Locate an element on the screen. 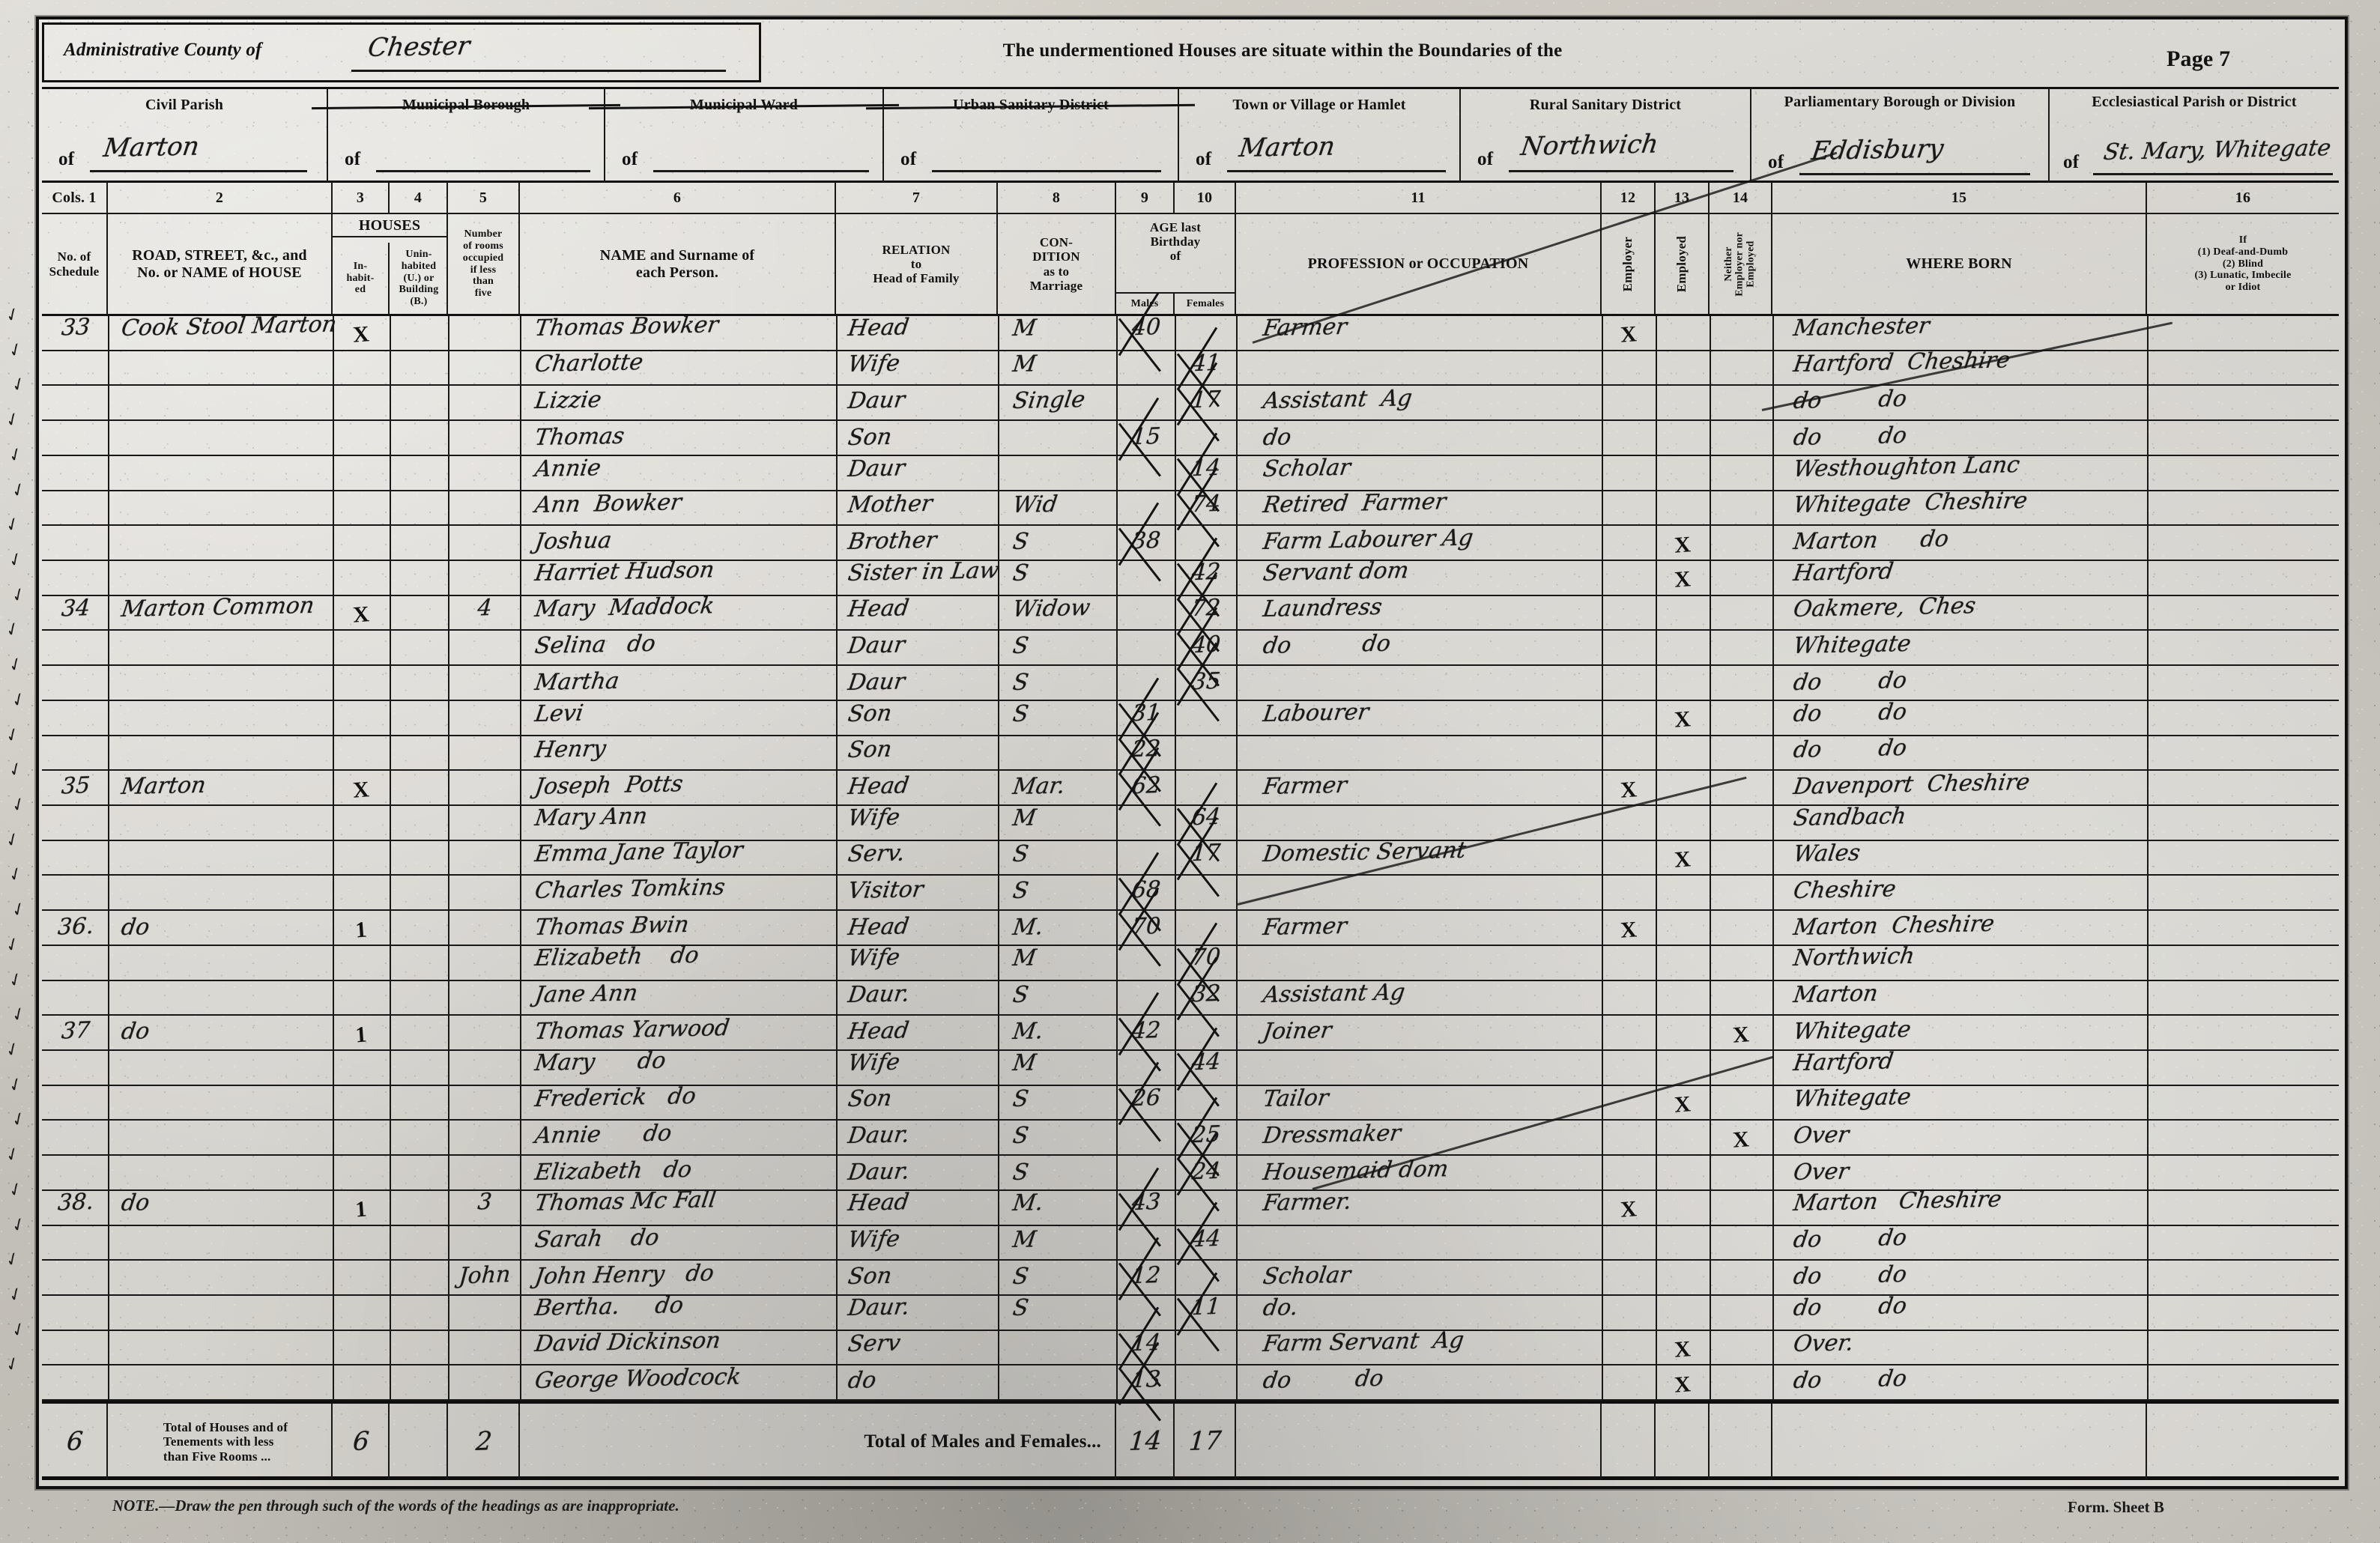 The height and width of the screenshot is (1543, 2380). cell-name: Lizzie is located at coordinates (568, 400).